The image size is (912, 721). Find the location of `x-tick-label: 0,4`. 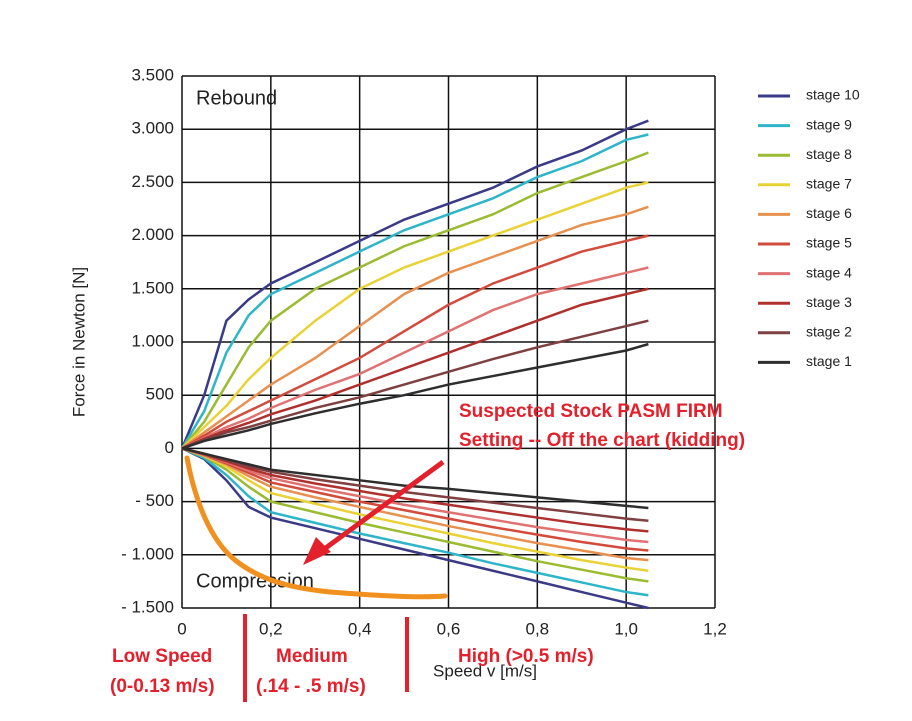

x-tick-label: 0,4 is located at coordinates (360, 628).